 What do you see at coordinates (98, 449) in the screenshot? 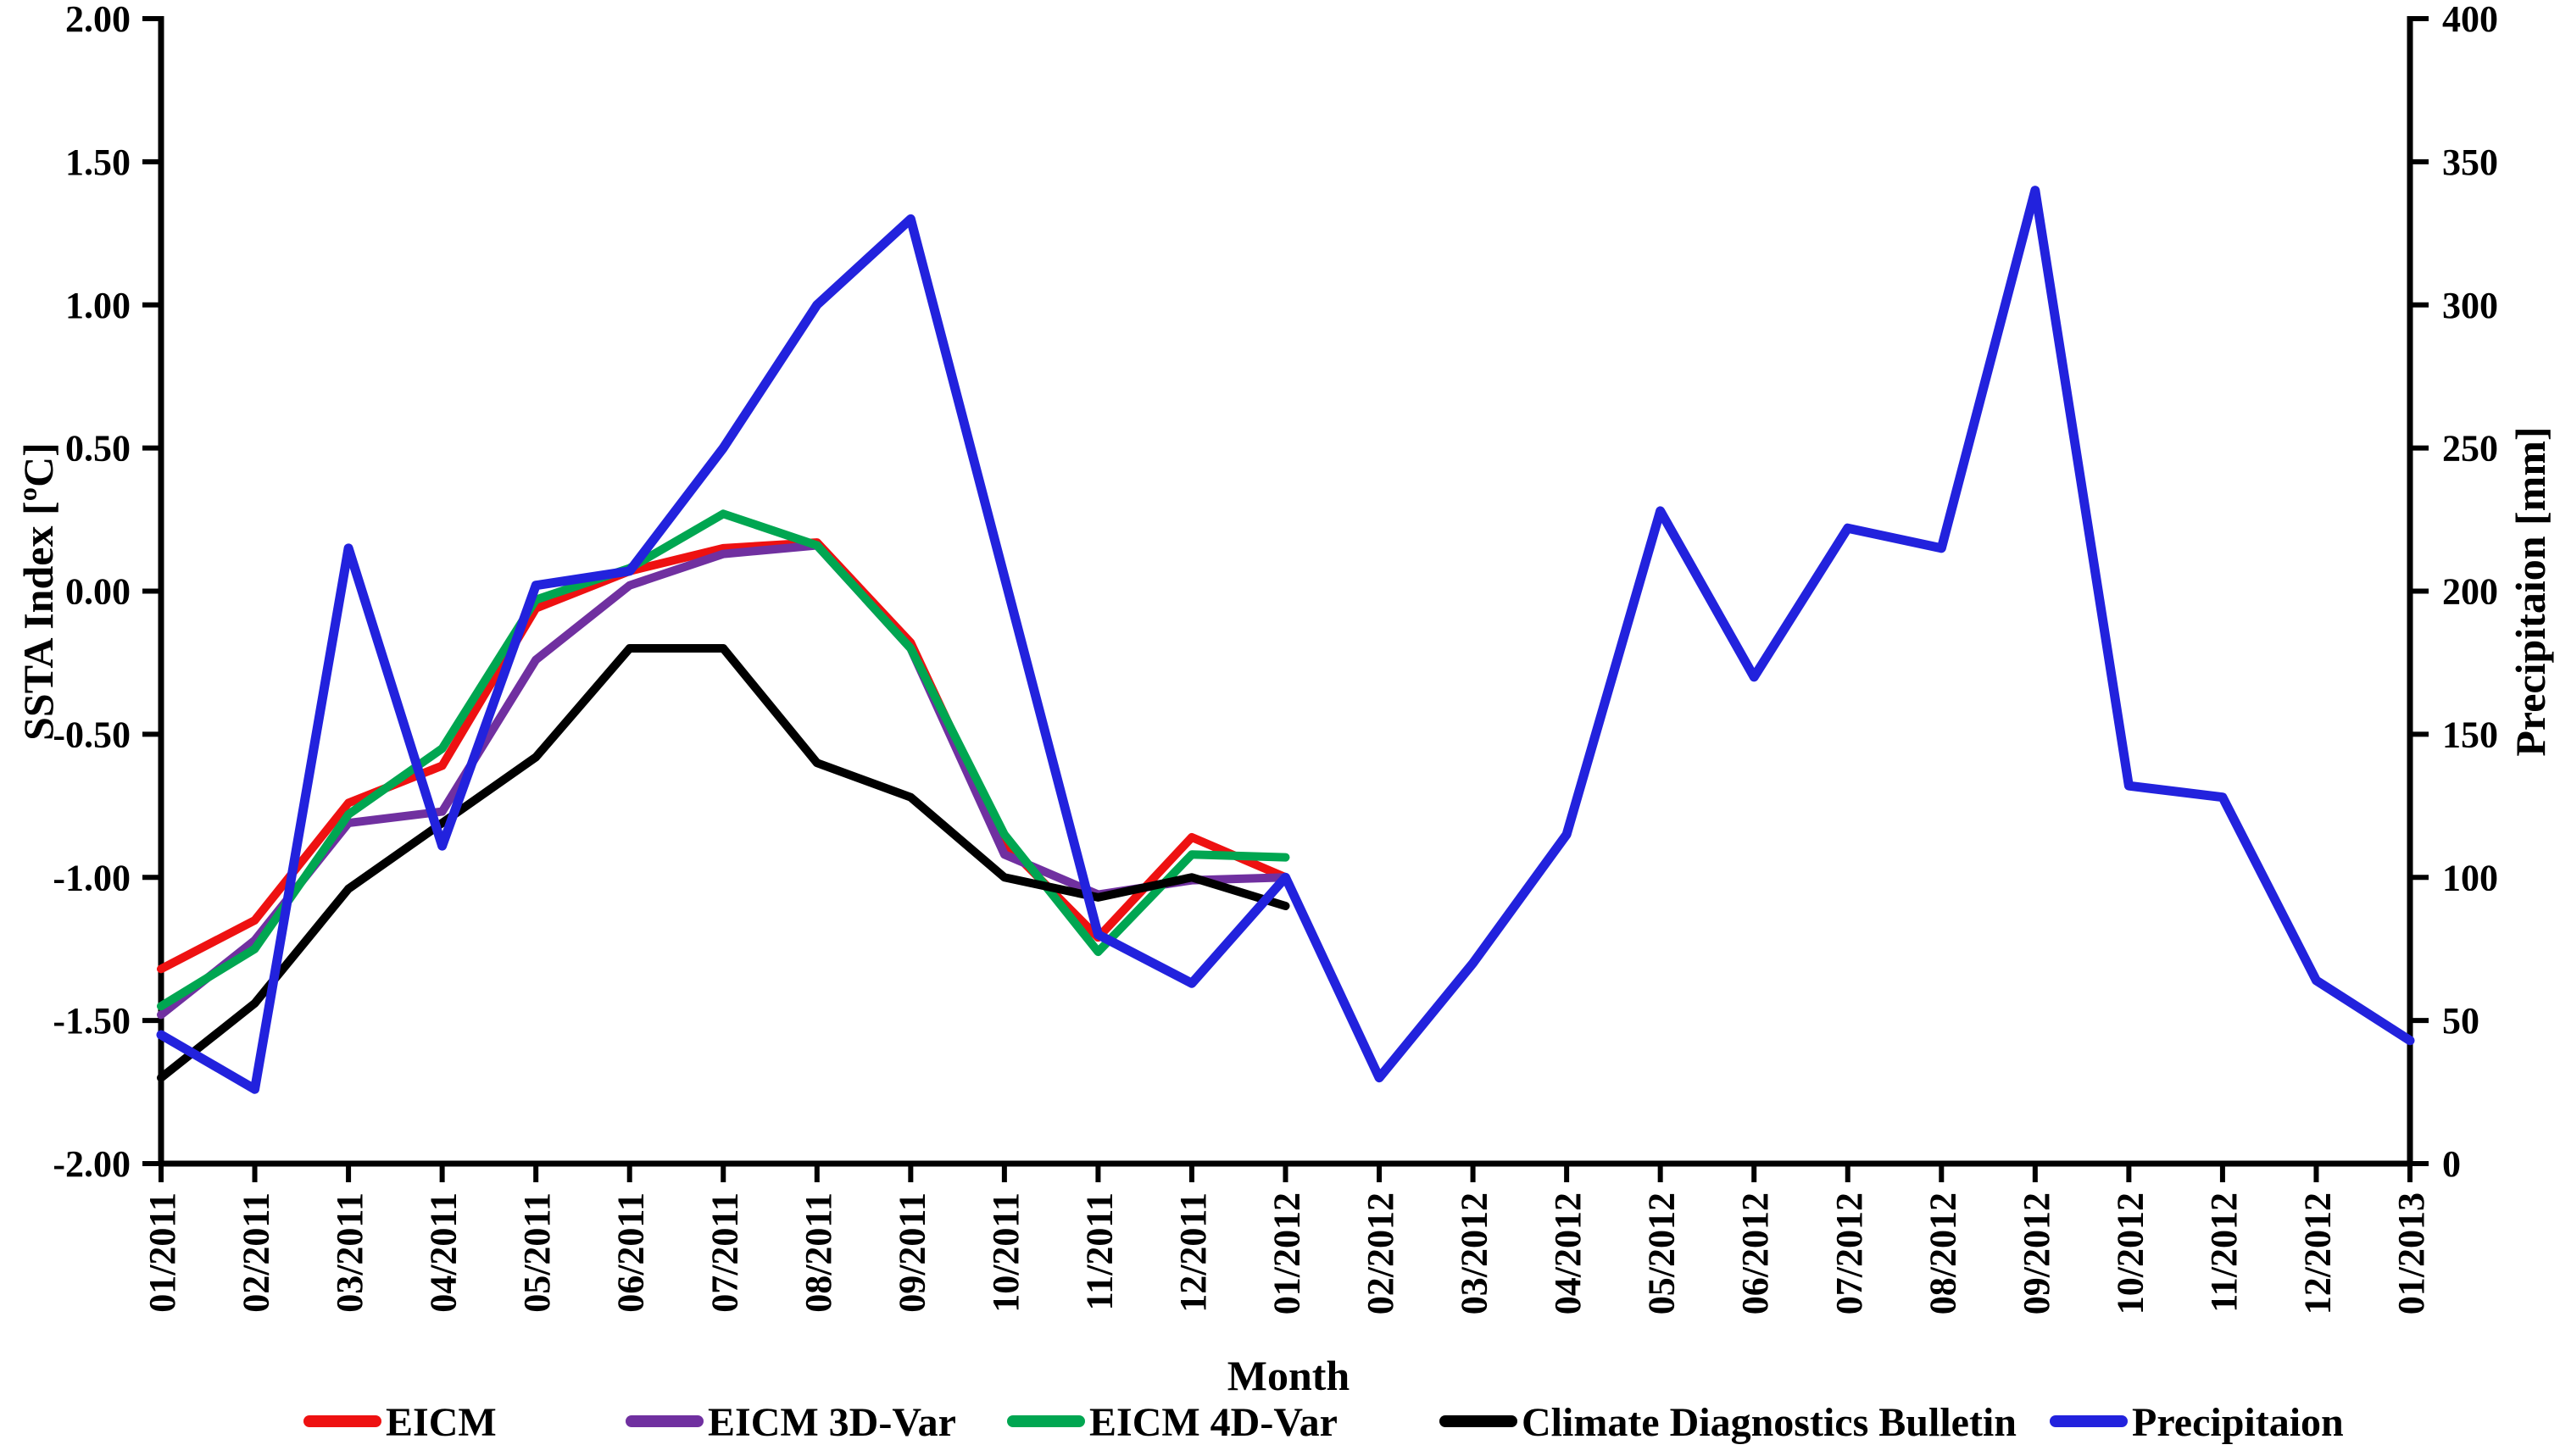
I see `left-tick-label: 0.50` at bounding box center [98, 449].